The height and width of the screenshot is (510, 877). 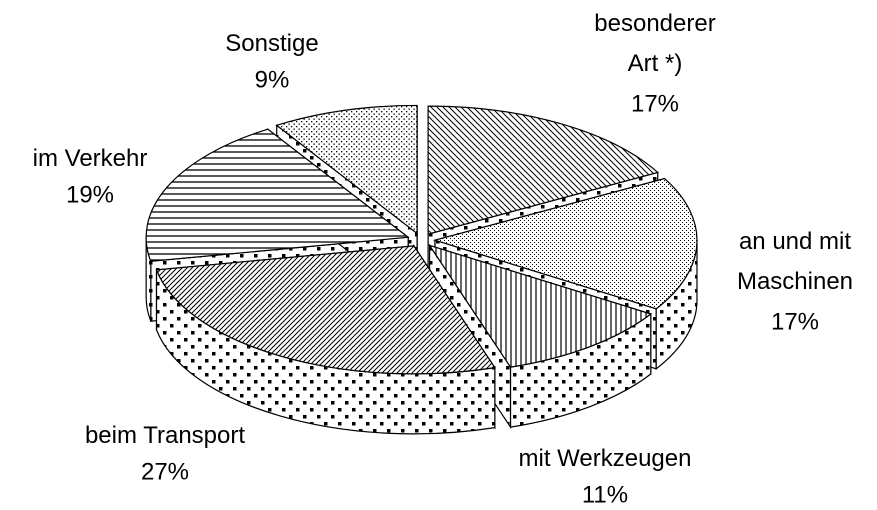 What do you see at coordinates (795, 261) in the screenshot?
I see `slice-label: an und mit Maschinen` at bounding box center [795, 261].